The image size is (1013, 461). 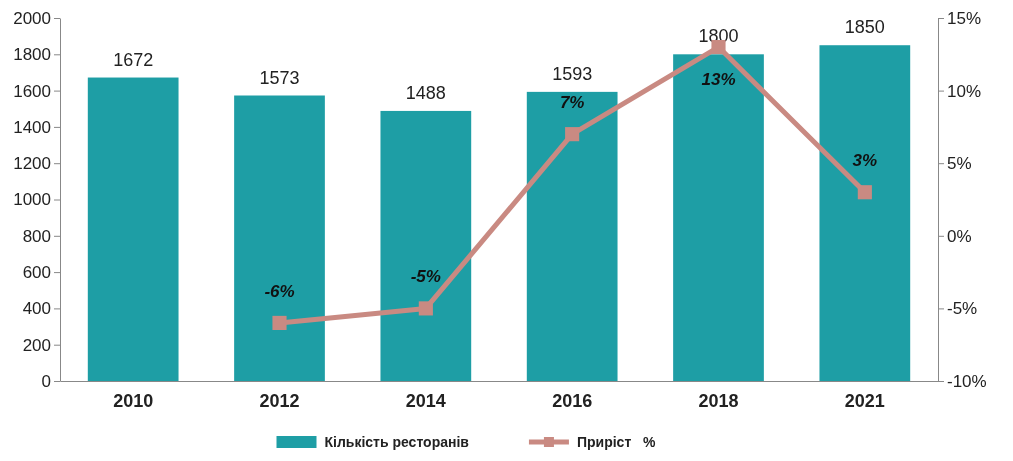 I want to click on y2-tick-label: 0%, so click(x=959, y=236).